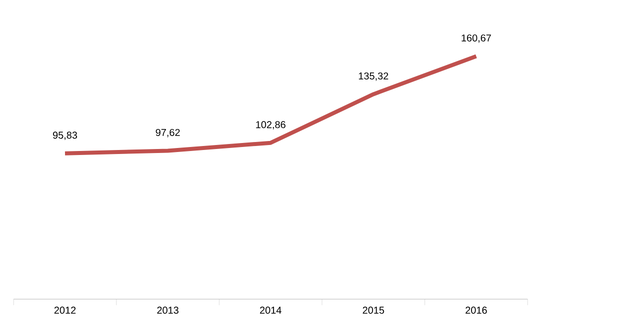  I want to click on data-label: 97,62, so click(168, 133).